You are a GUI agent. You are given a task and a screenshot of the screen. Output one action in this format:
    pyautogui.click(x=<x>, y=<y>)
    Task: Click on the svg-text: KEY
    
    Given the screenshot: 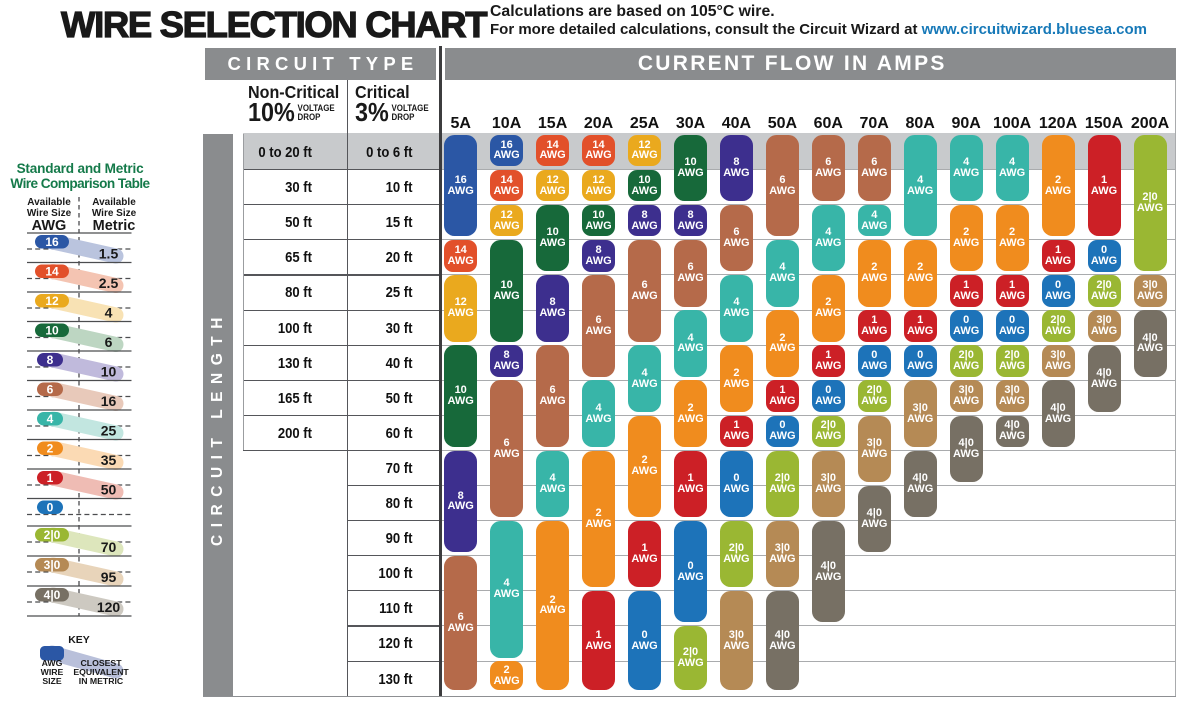 What is the action you would take?
    pyautogui.click(x=79, y=640)
    